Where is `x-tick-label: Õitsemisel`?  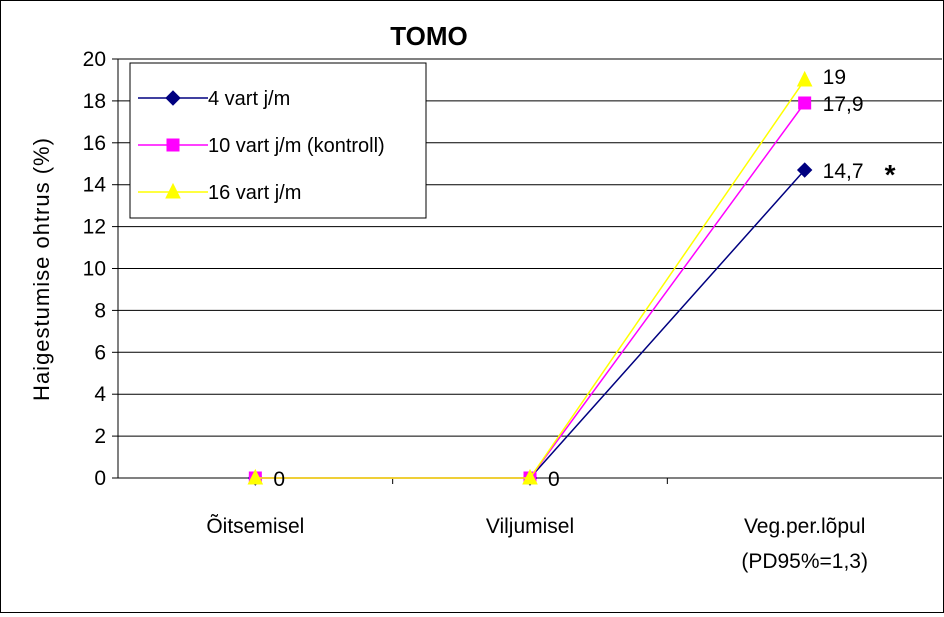
x-tick-label: Õitsemisel is located at coordinates (255, 526).